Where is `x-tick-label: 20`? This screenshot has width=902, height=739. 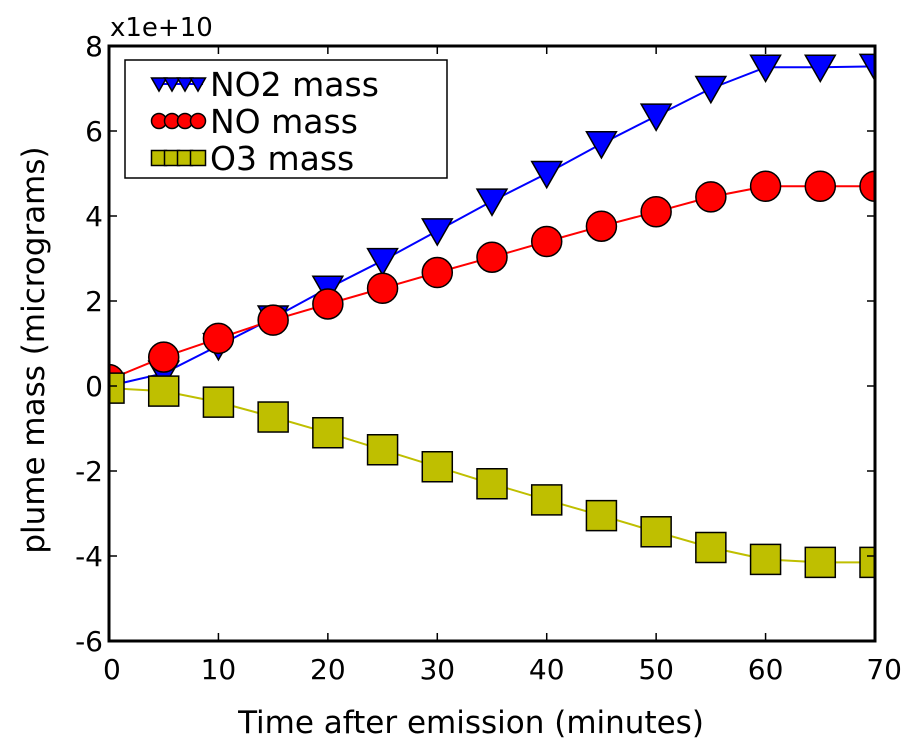
x-tick-label: 20 is located at coordinates (328, 669).